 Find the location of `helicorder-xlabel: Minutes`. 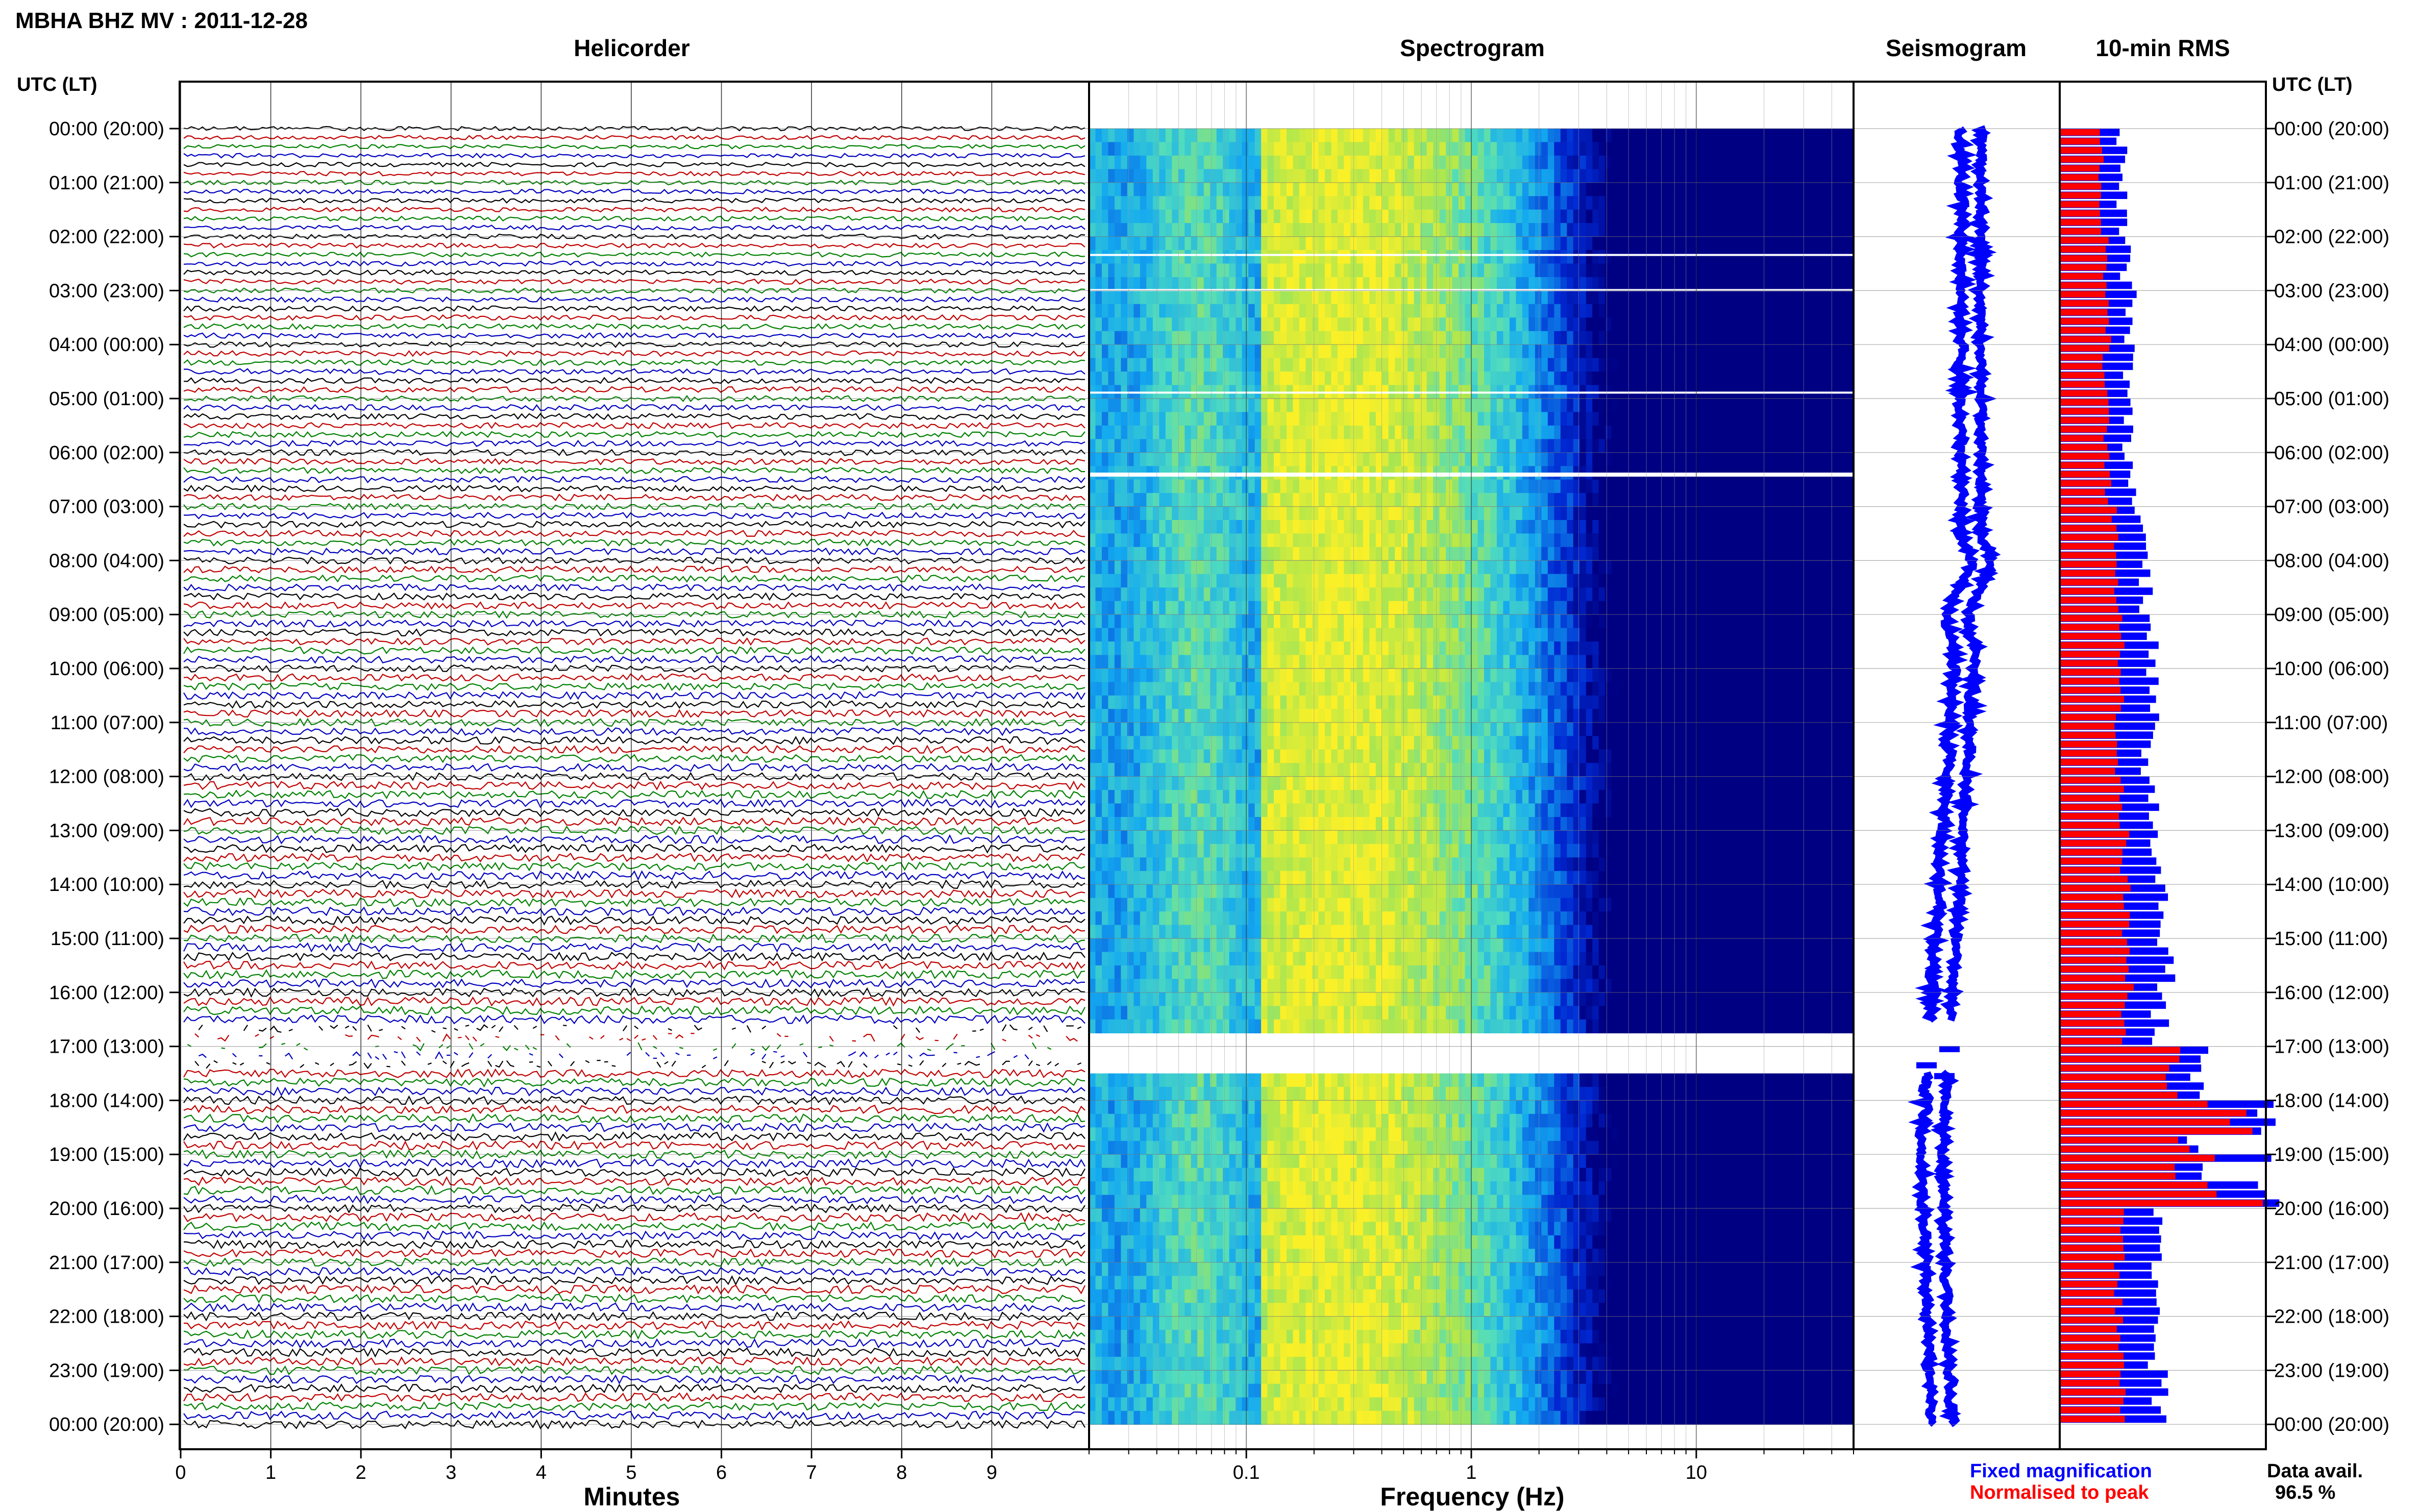

helicorder-xlabel: Minutes is located at coordinates (632, 1496).